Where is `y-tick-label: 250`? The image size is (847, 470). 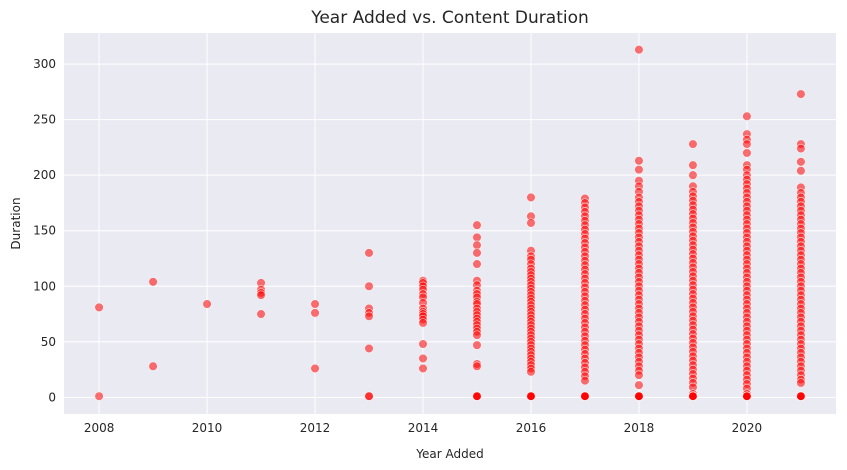
y-tick-label: 250 is located at coordinates (44, 120).